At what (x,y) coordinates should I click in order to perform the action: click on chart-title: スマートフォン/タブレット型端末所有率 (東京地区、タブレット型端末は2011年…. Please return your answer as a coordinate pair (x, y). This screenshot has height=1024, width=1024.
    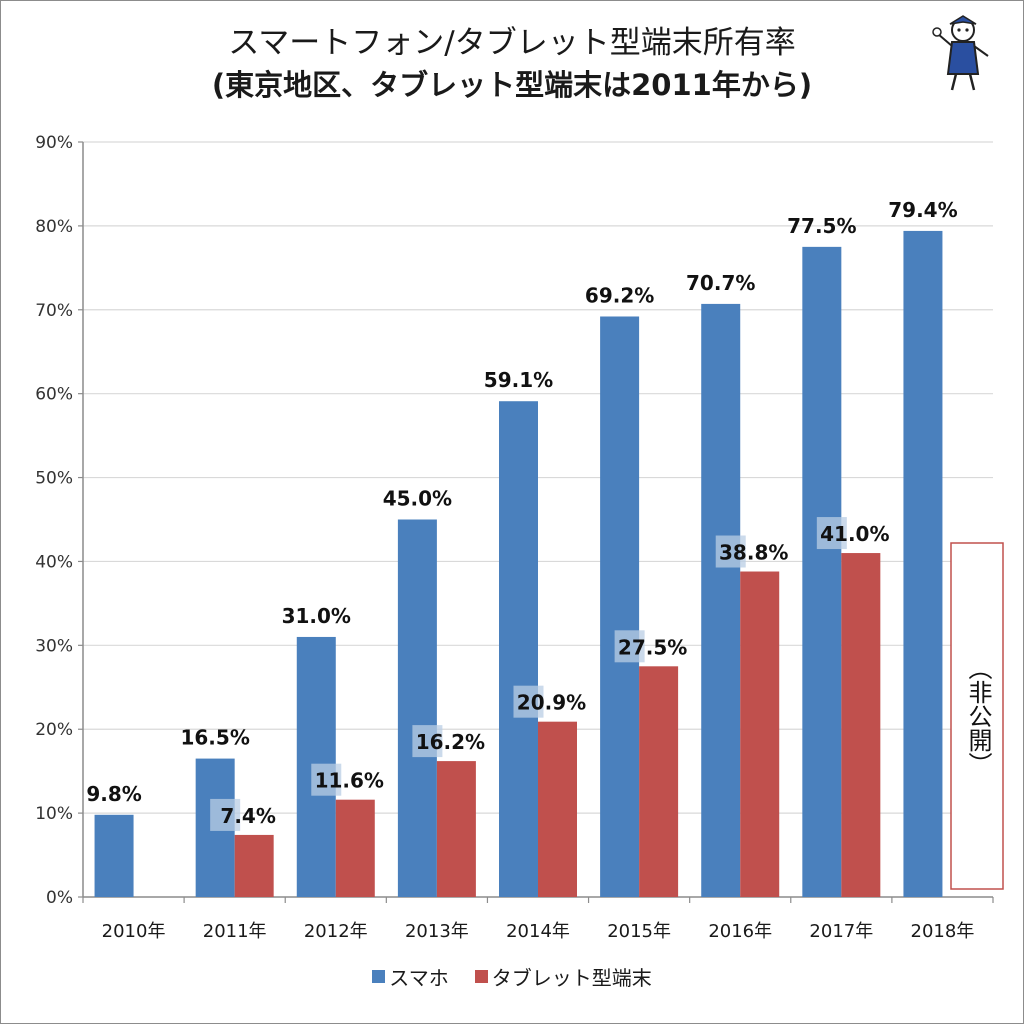
    Looking at the image, I should click on (512, 64).